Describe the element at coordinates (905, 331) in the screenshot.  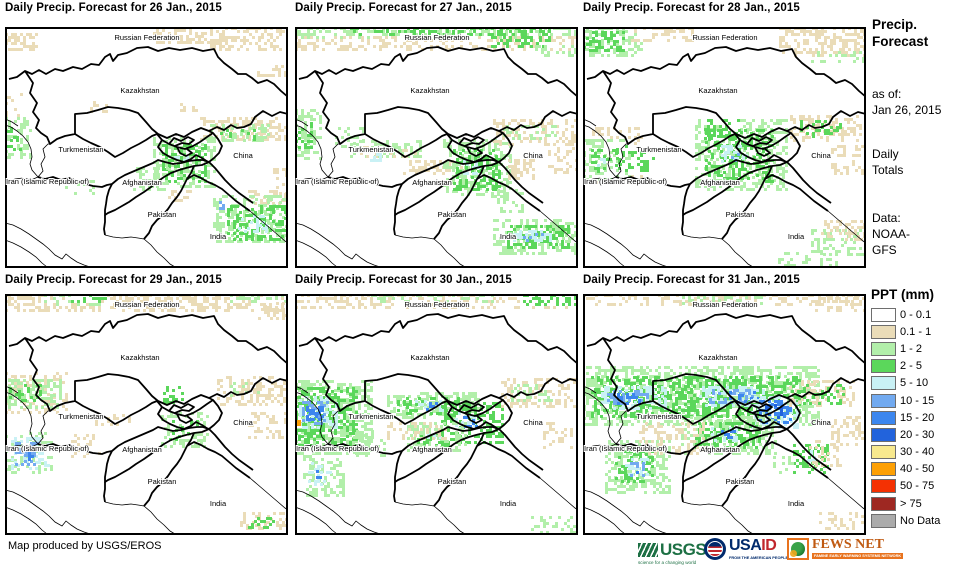
I see `legend-row: 0.1 - 1` at that location.